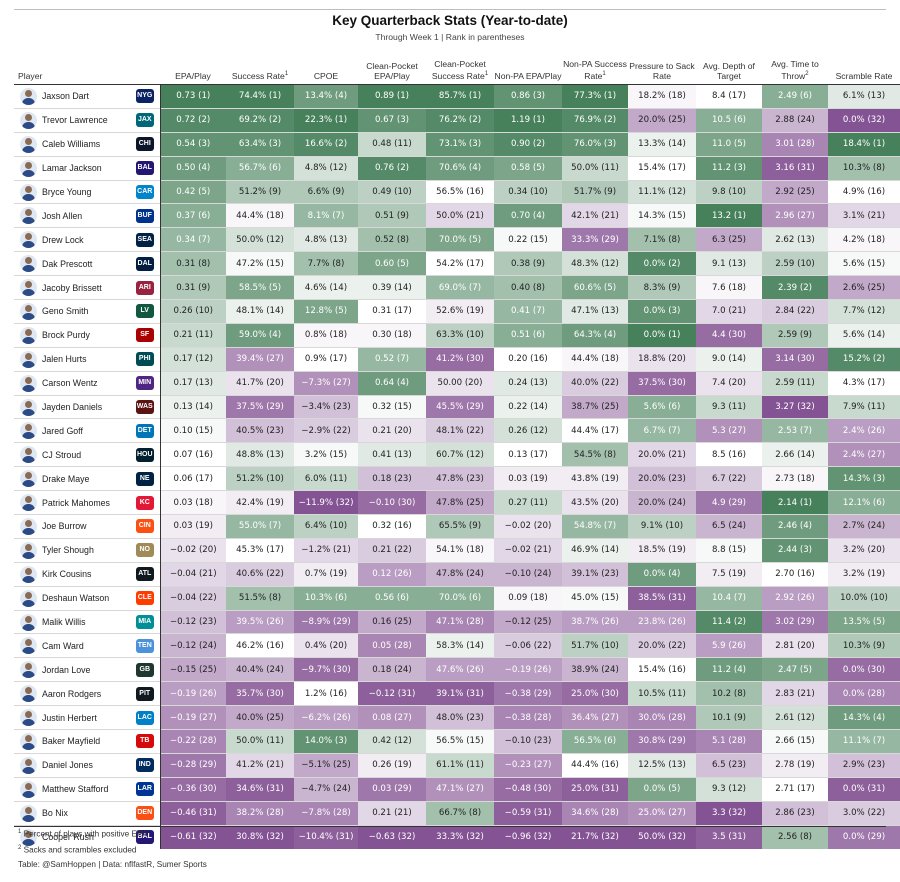 The image size is (900, 882). What do you see at coordinates (460, 526) in the screenshot?
I see `stat-cell: 65.5% (9)` at bounding box center [460, 526].